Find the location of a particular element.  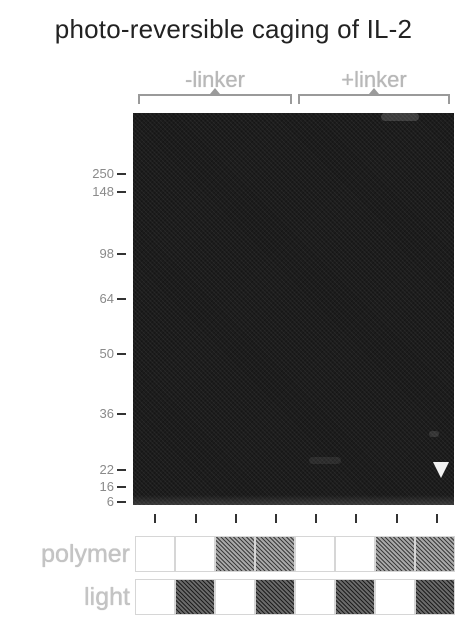

mw-marker: 50 is located at coordinates (85, 354).